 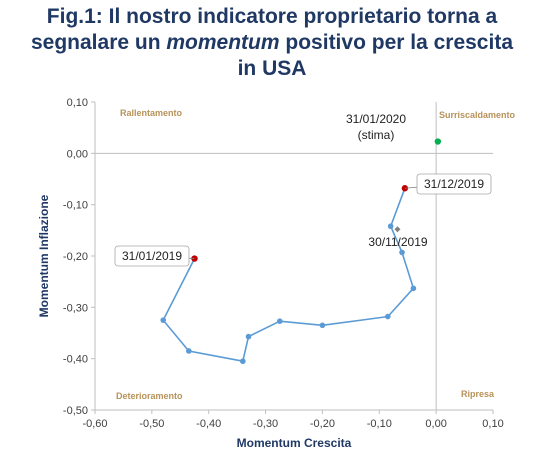 What do you see at coordinates (77, 103) in the screenshot?
I see `y-tick-label: 0,10` at bounding box center [77, 103].